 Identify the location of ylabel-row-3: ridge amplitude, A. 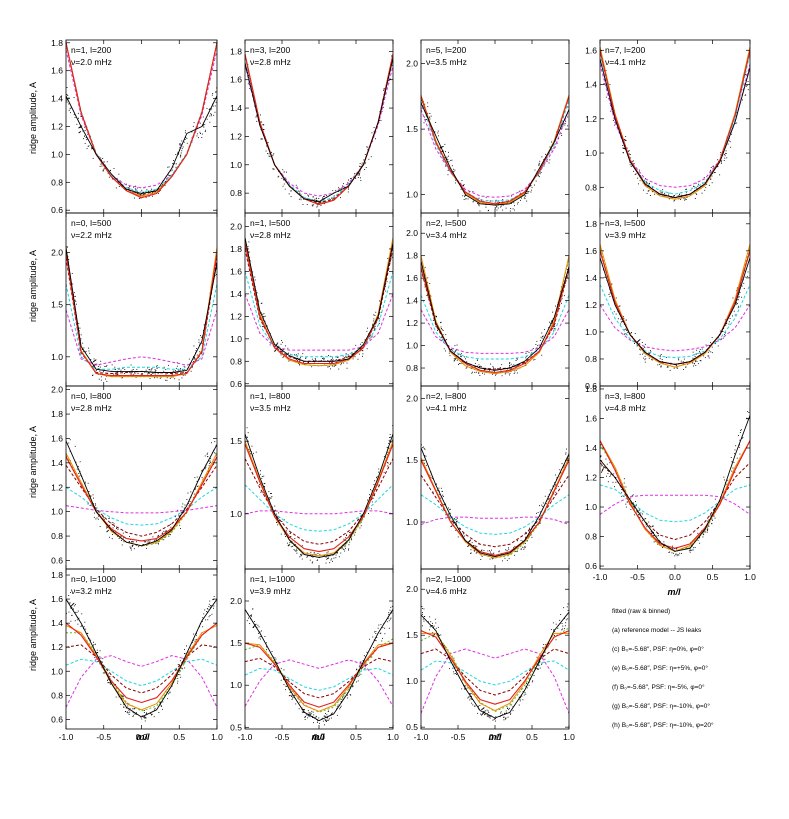
(33, 462).